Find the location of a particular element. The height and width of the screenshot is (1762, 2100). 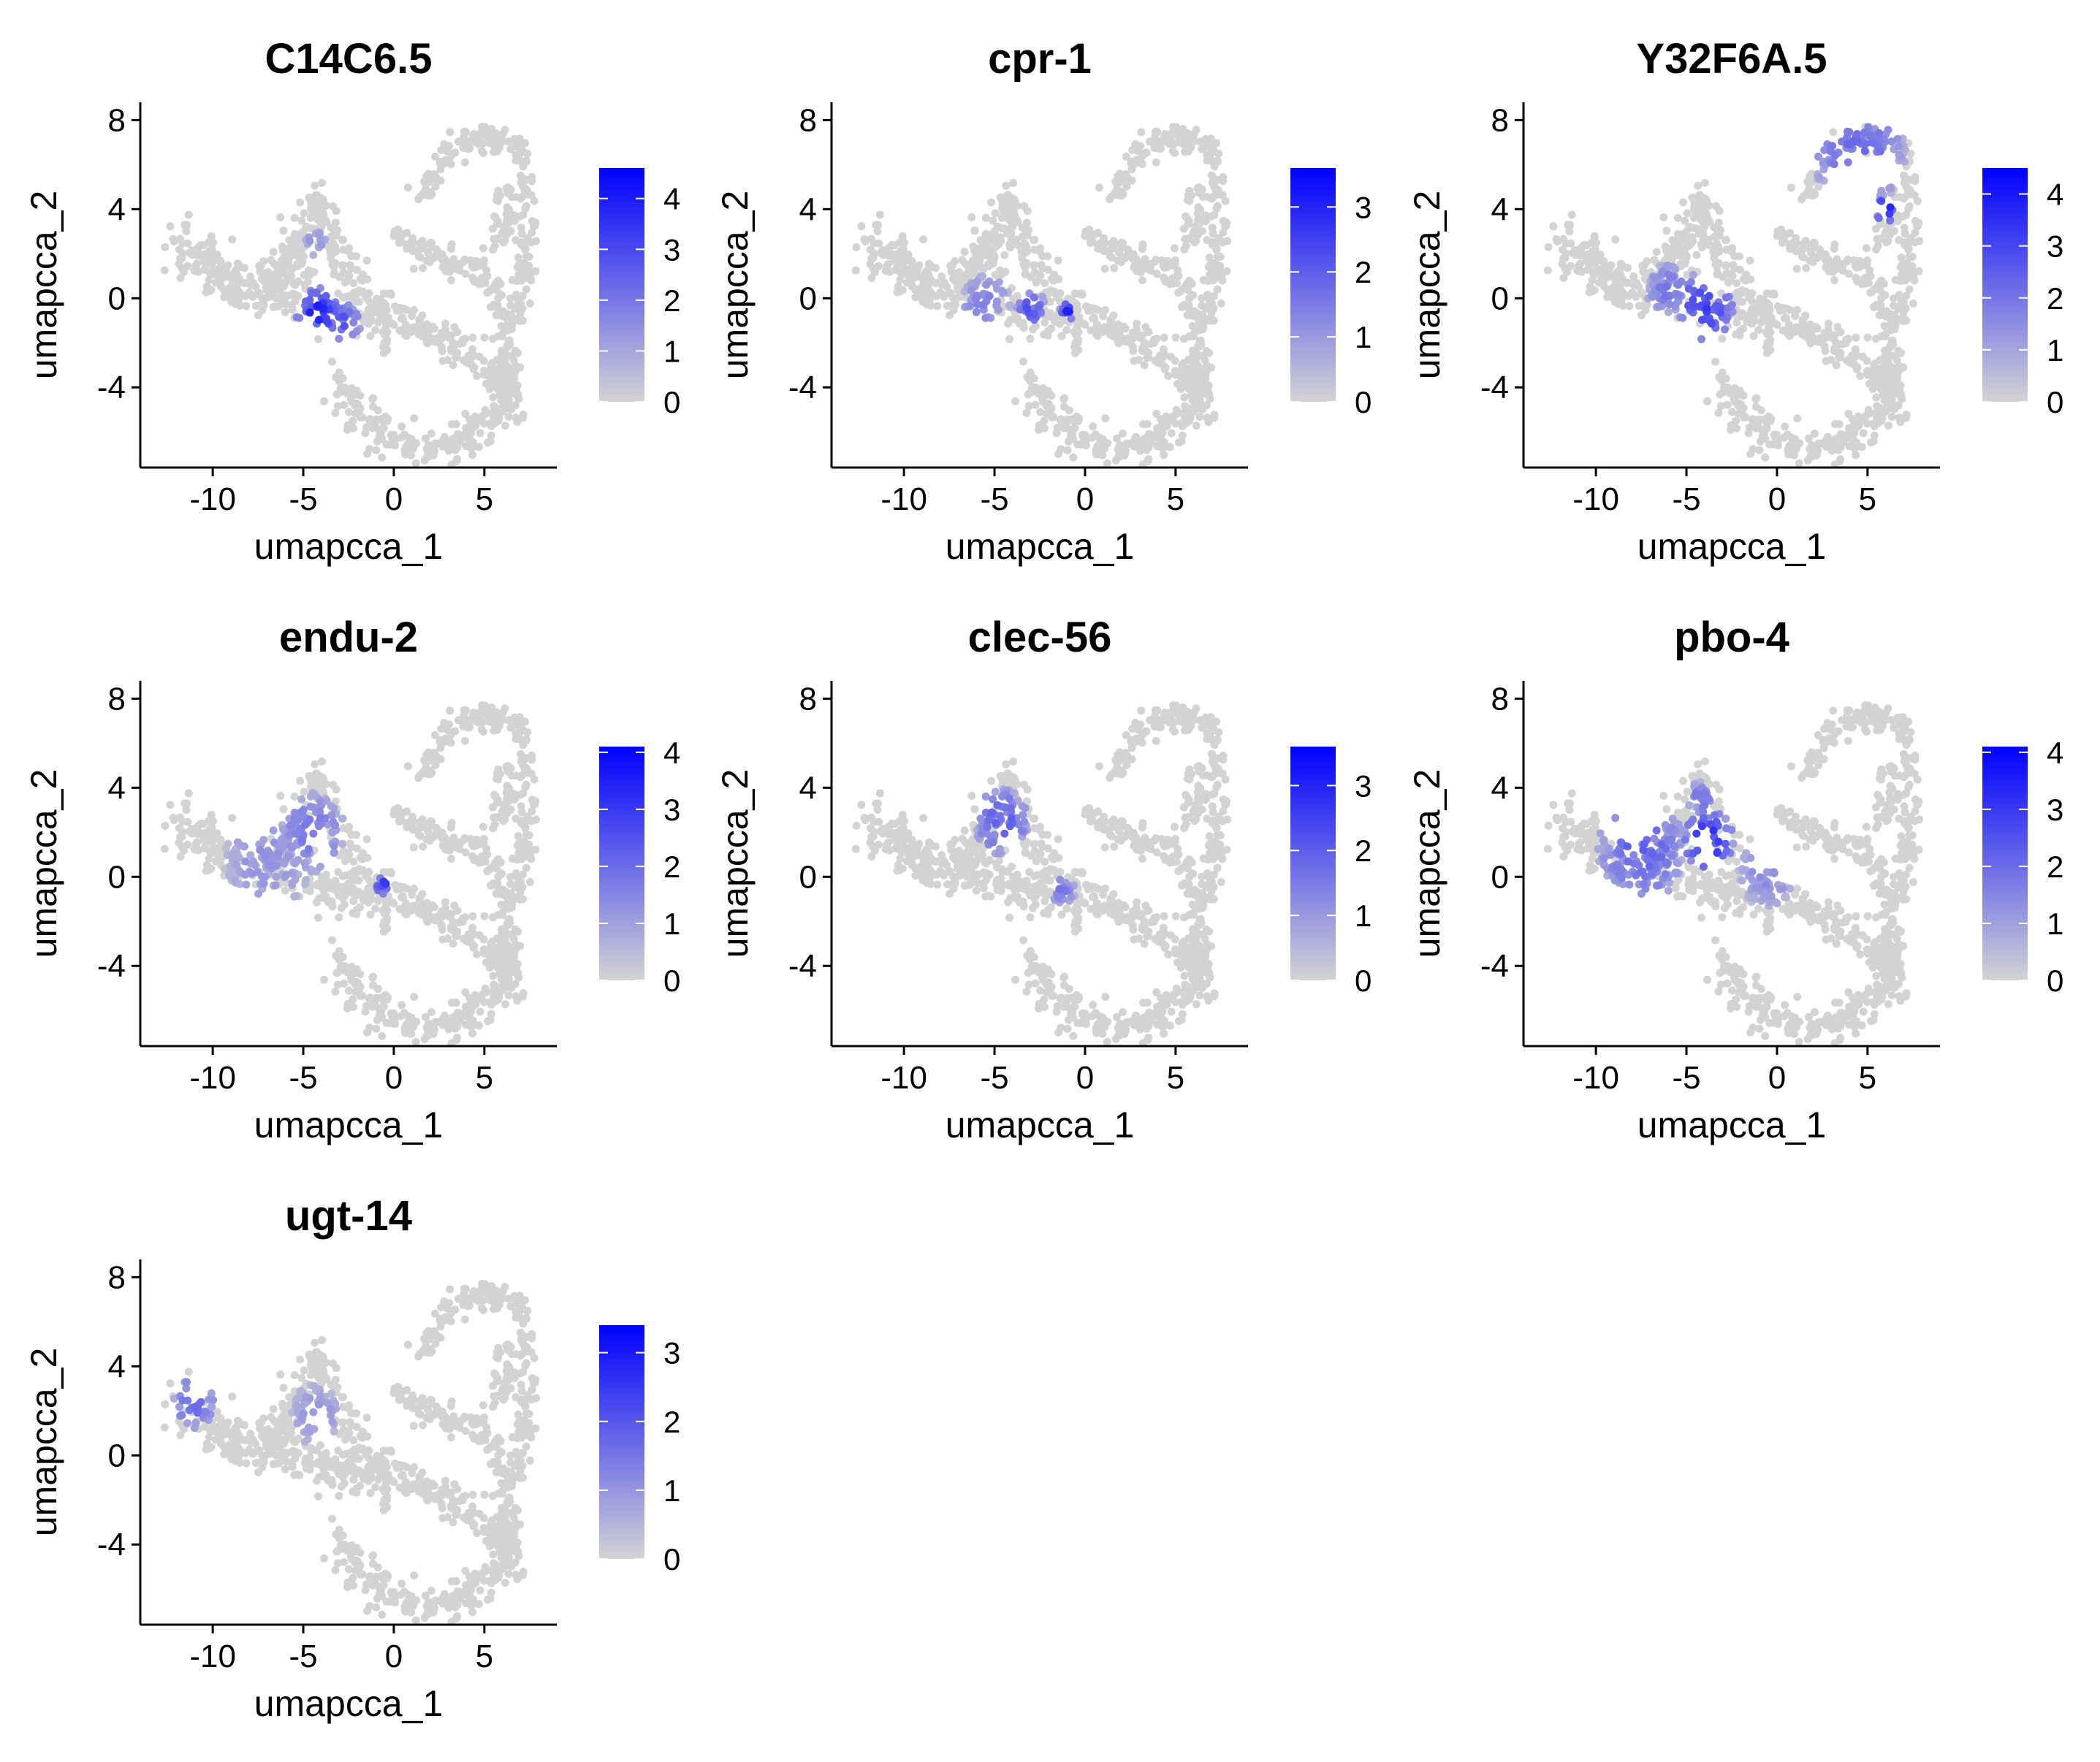

panel-title: endu-2 is located at coordinates (348, 637).